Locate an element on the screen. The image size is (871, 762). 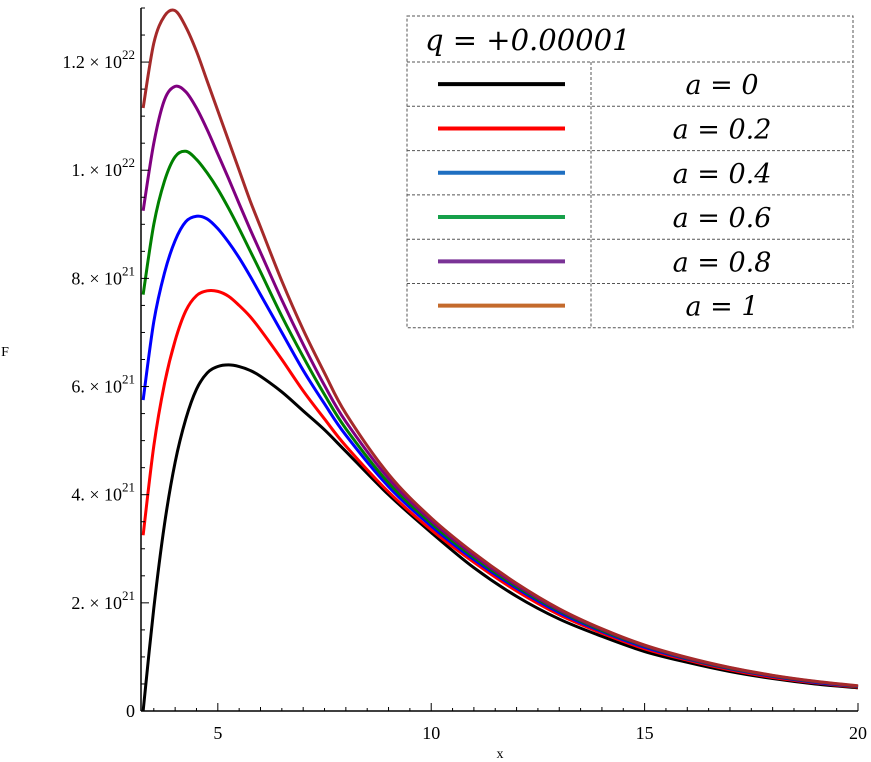
x-tick-label: 20 is located at coordinates (858, 733).